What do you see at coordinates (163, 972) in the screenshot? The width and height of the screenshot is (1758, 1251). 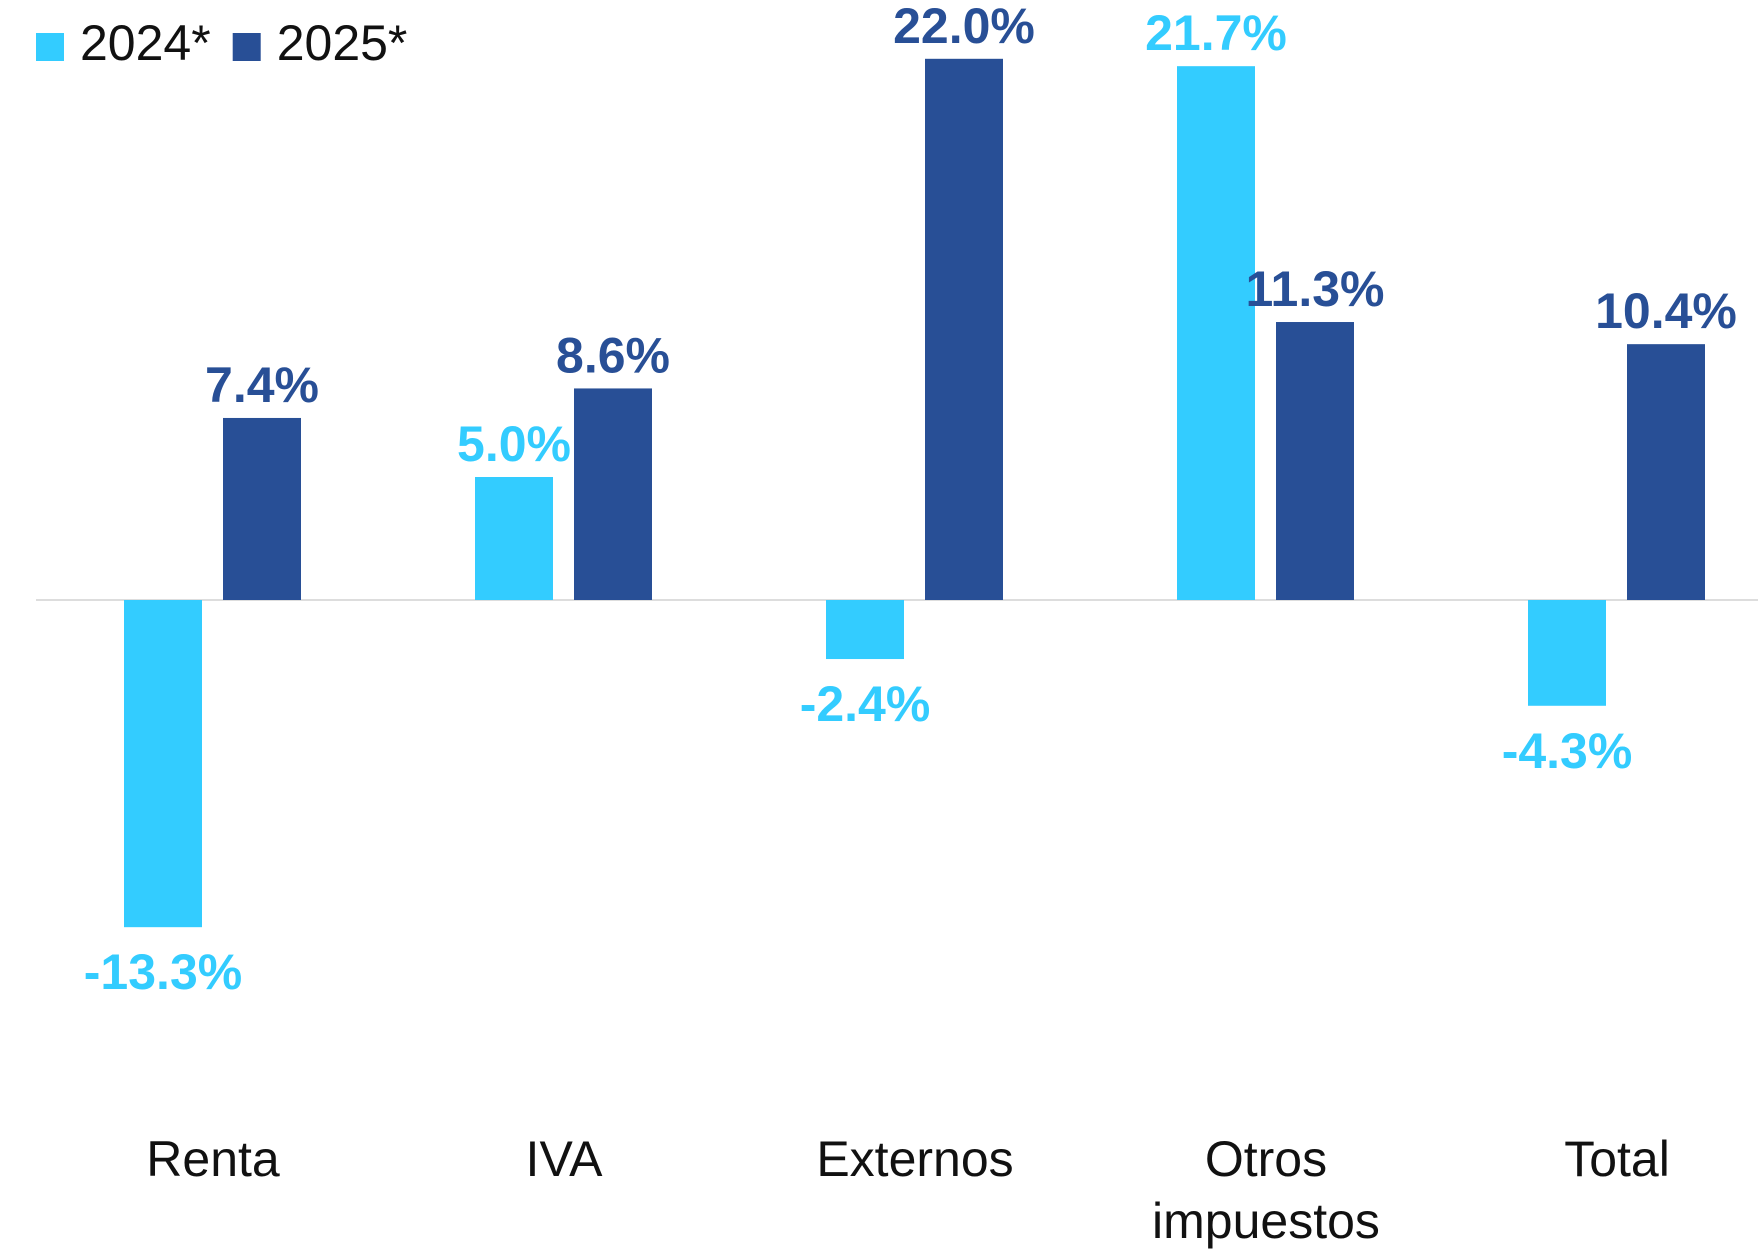 I see `value-label: -13.3%` at bounding box center [163, 972].